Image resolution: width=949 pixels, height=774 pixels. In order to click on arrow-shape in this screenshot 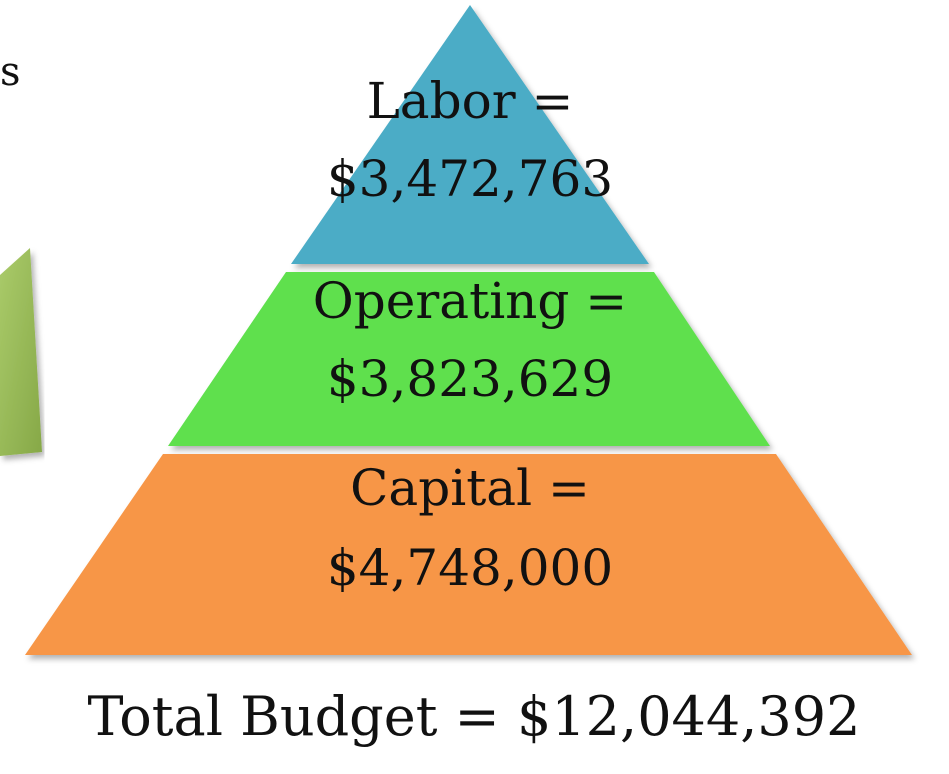, I will do `click(21, 352)`.